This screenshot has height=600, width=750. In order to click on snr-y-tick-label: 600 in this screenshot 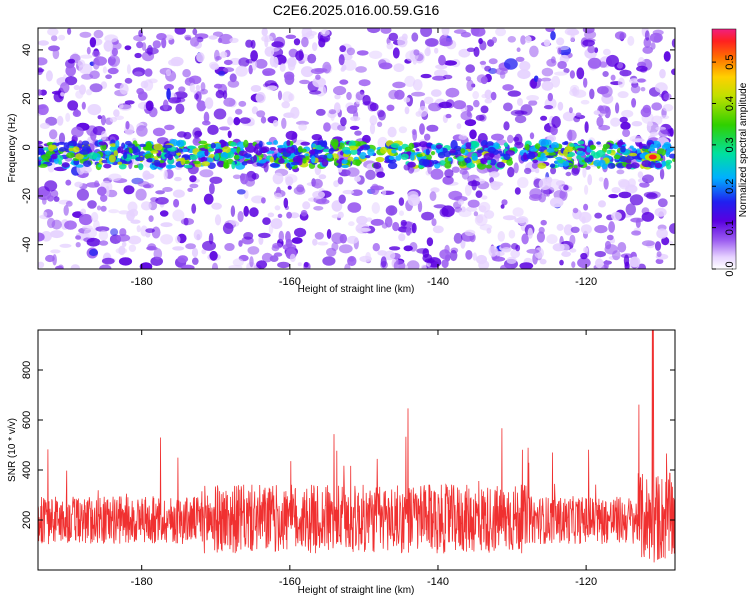, I will do `click(27, 420)`.